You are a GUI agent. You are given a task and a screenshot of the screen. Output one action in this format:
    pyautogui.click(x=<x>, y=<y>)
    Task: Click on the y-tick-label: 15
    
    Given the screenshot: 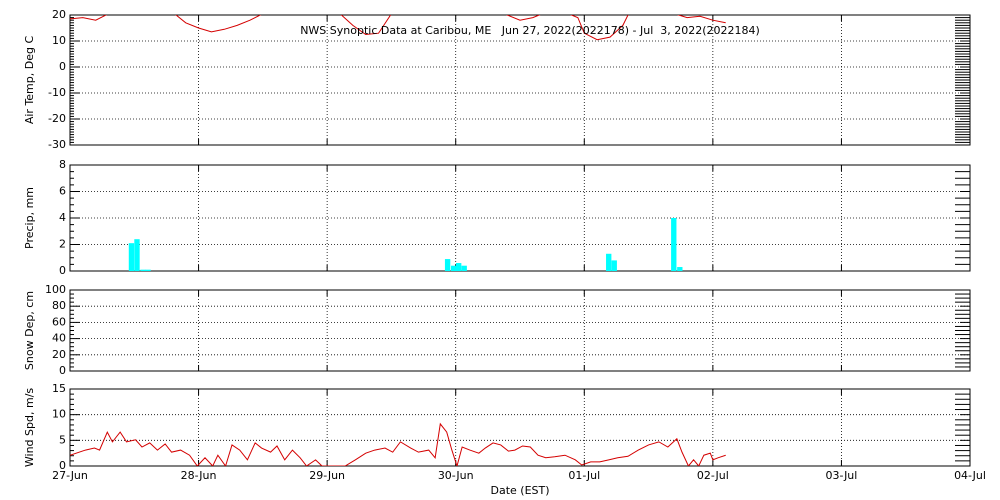 What is the action you would take?
    pyautogui.click(x=59, y=388)
    